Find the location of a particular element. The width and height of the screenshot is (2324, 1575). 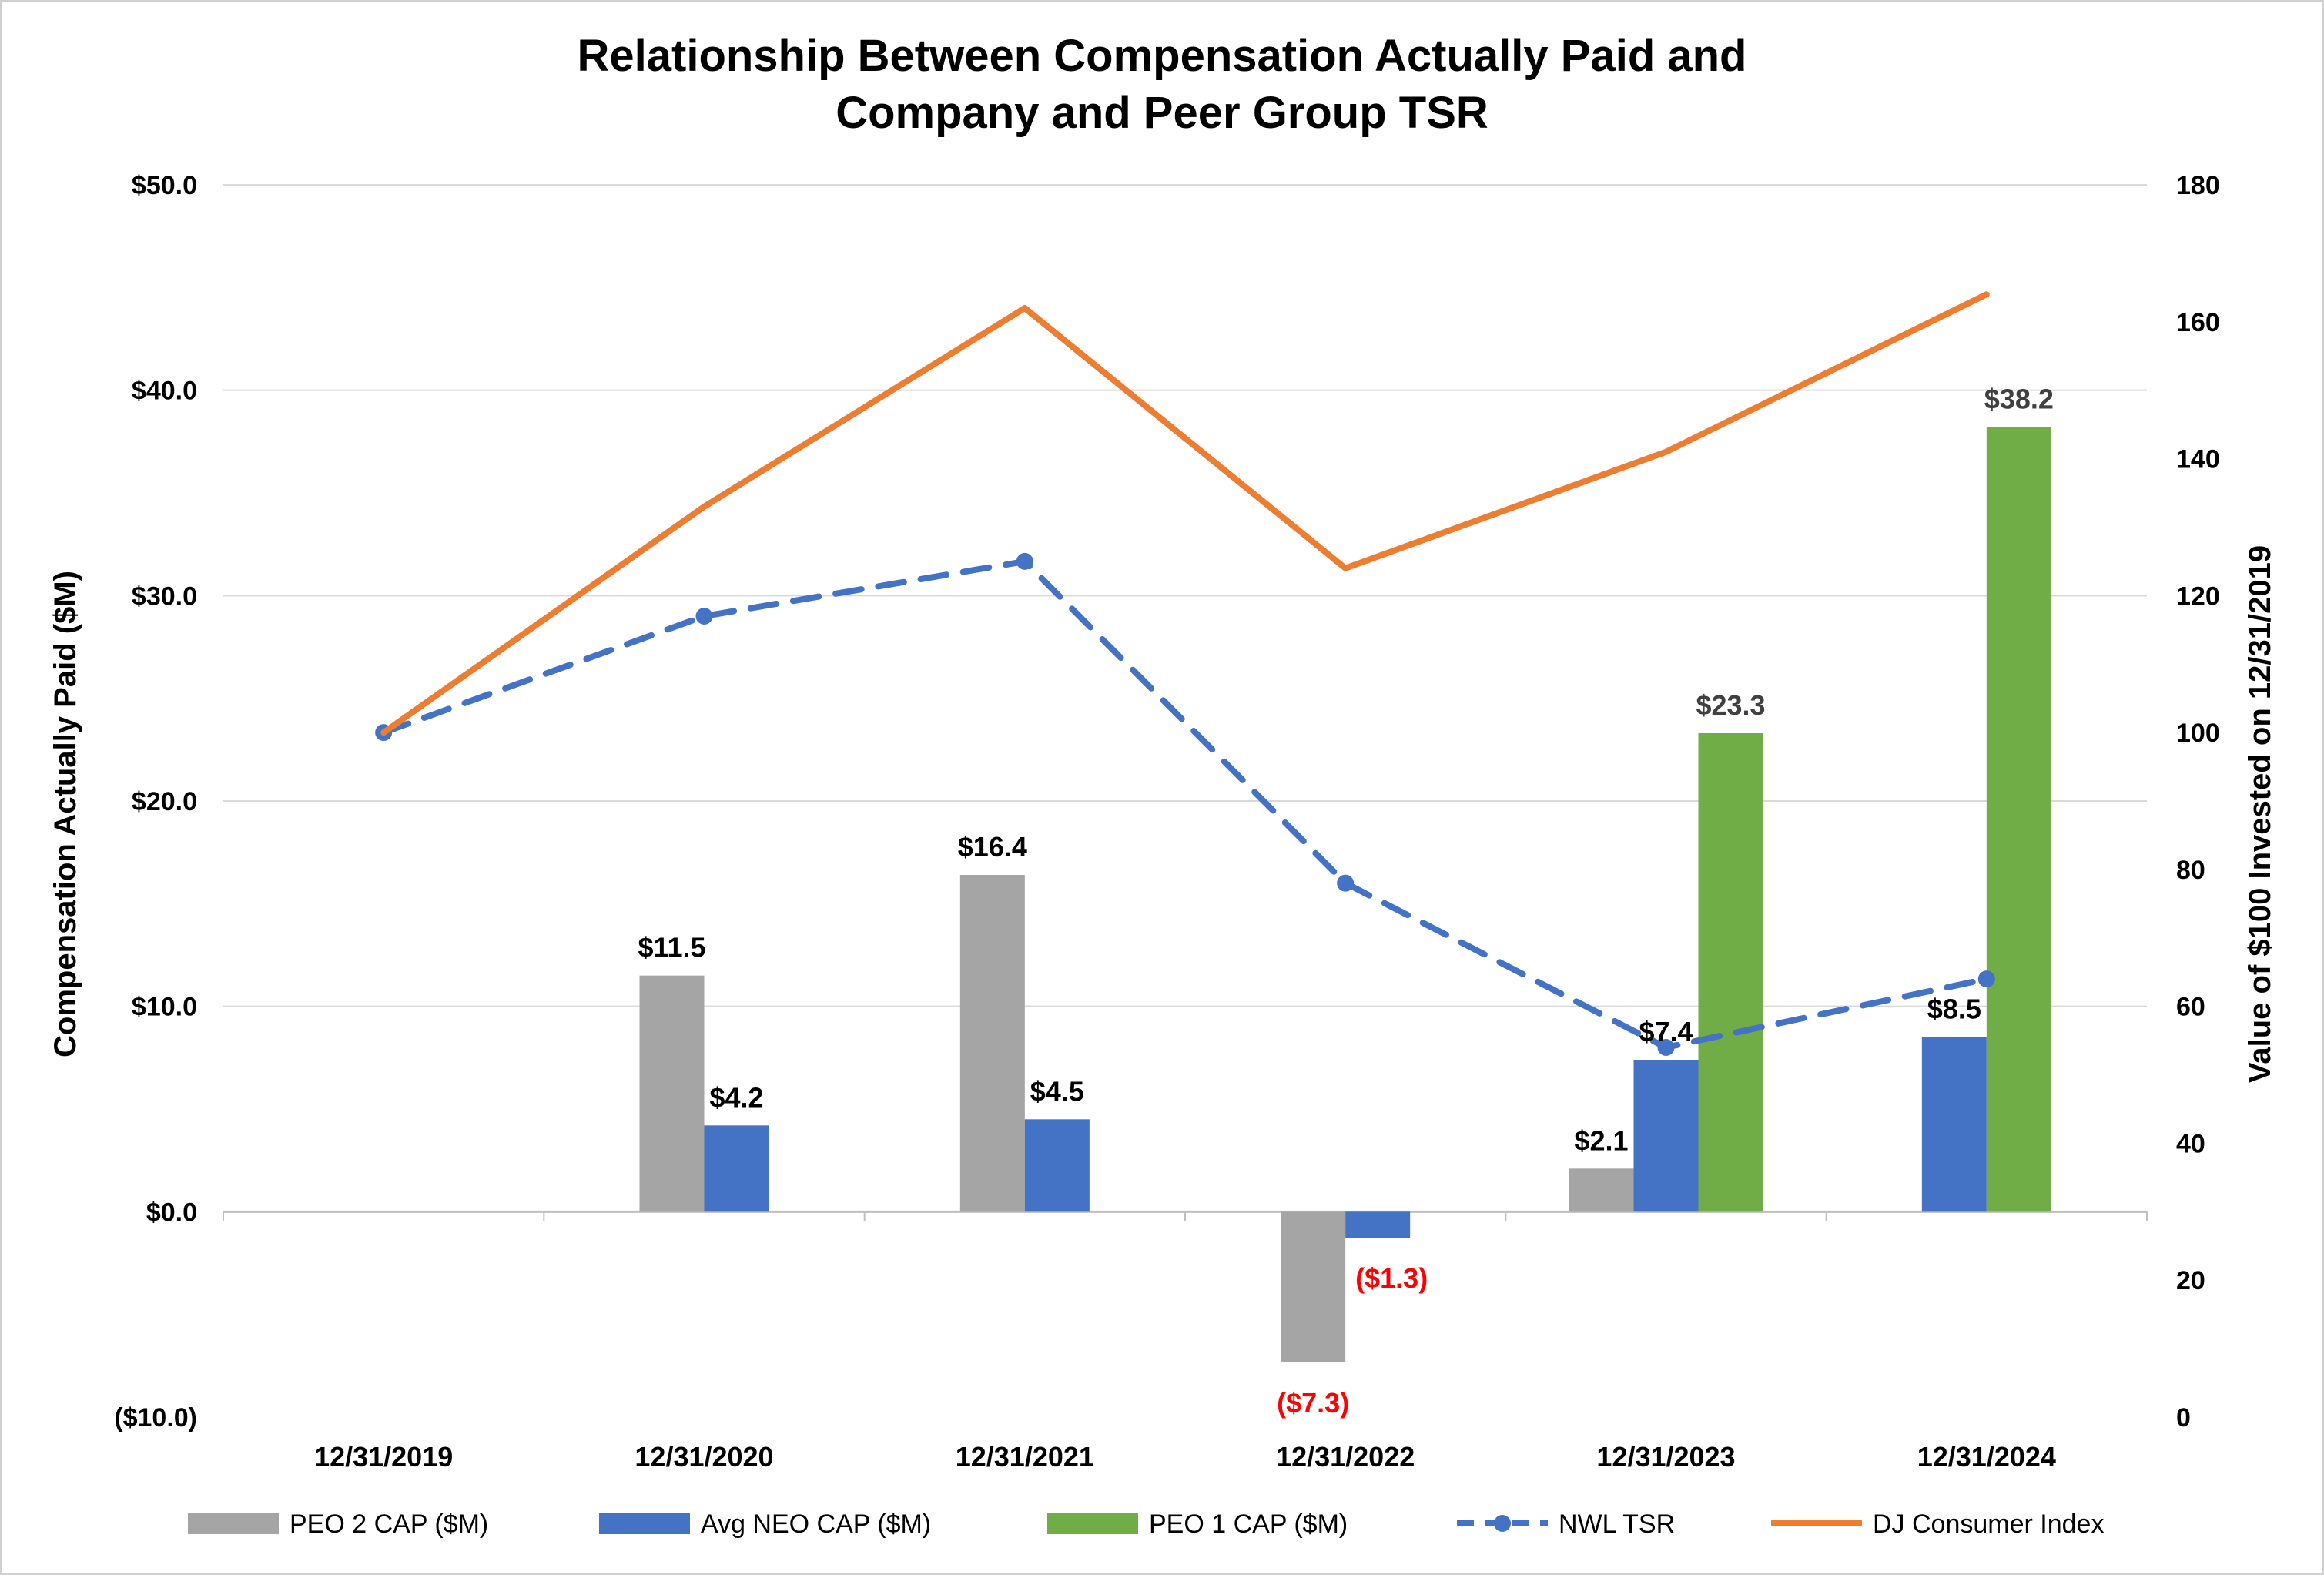

x-tick-label: 12/31/2019 is located at coordinates (383, 1457).